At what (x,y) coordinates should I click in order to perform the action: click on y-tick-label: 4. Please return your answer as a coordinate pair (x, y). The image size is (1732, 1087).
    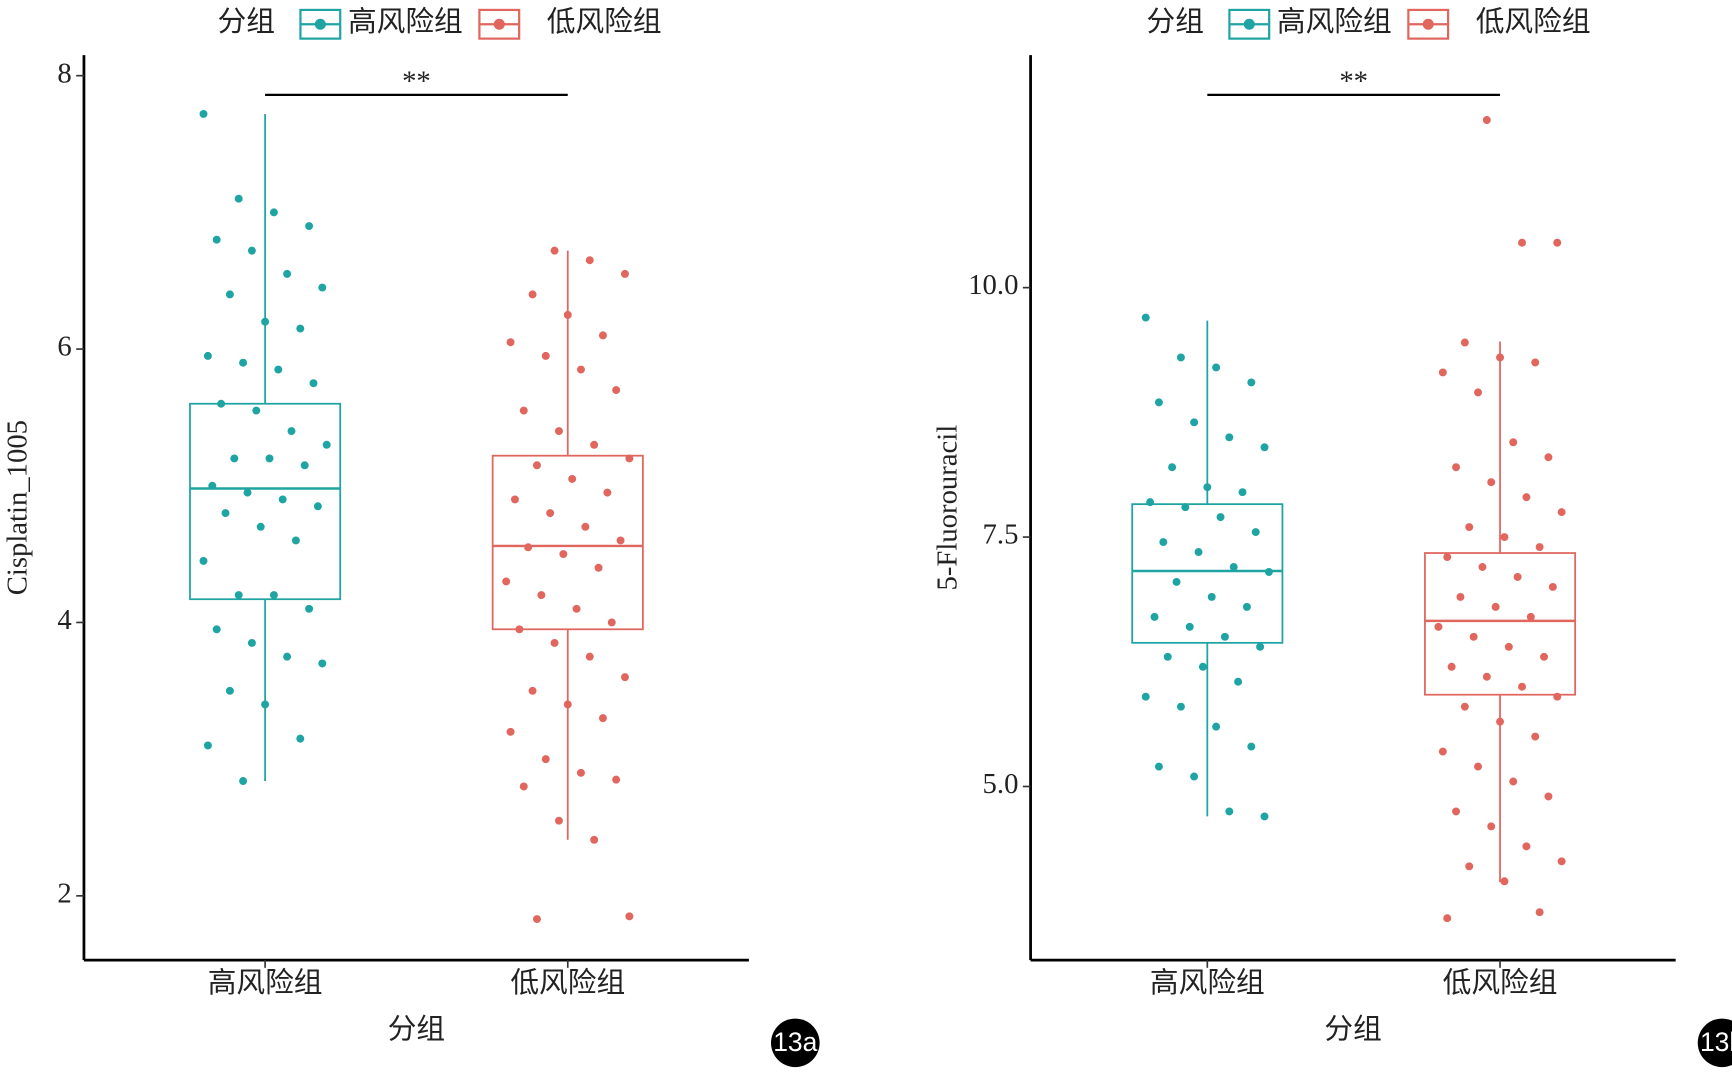
    Looking at the image, I should click on (64, 620).